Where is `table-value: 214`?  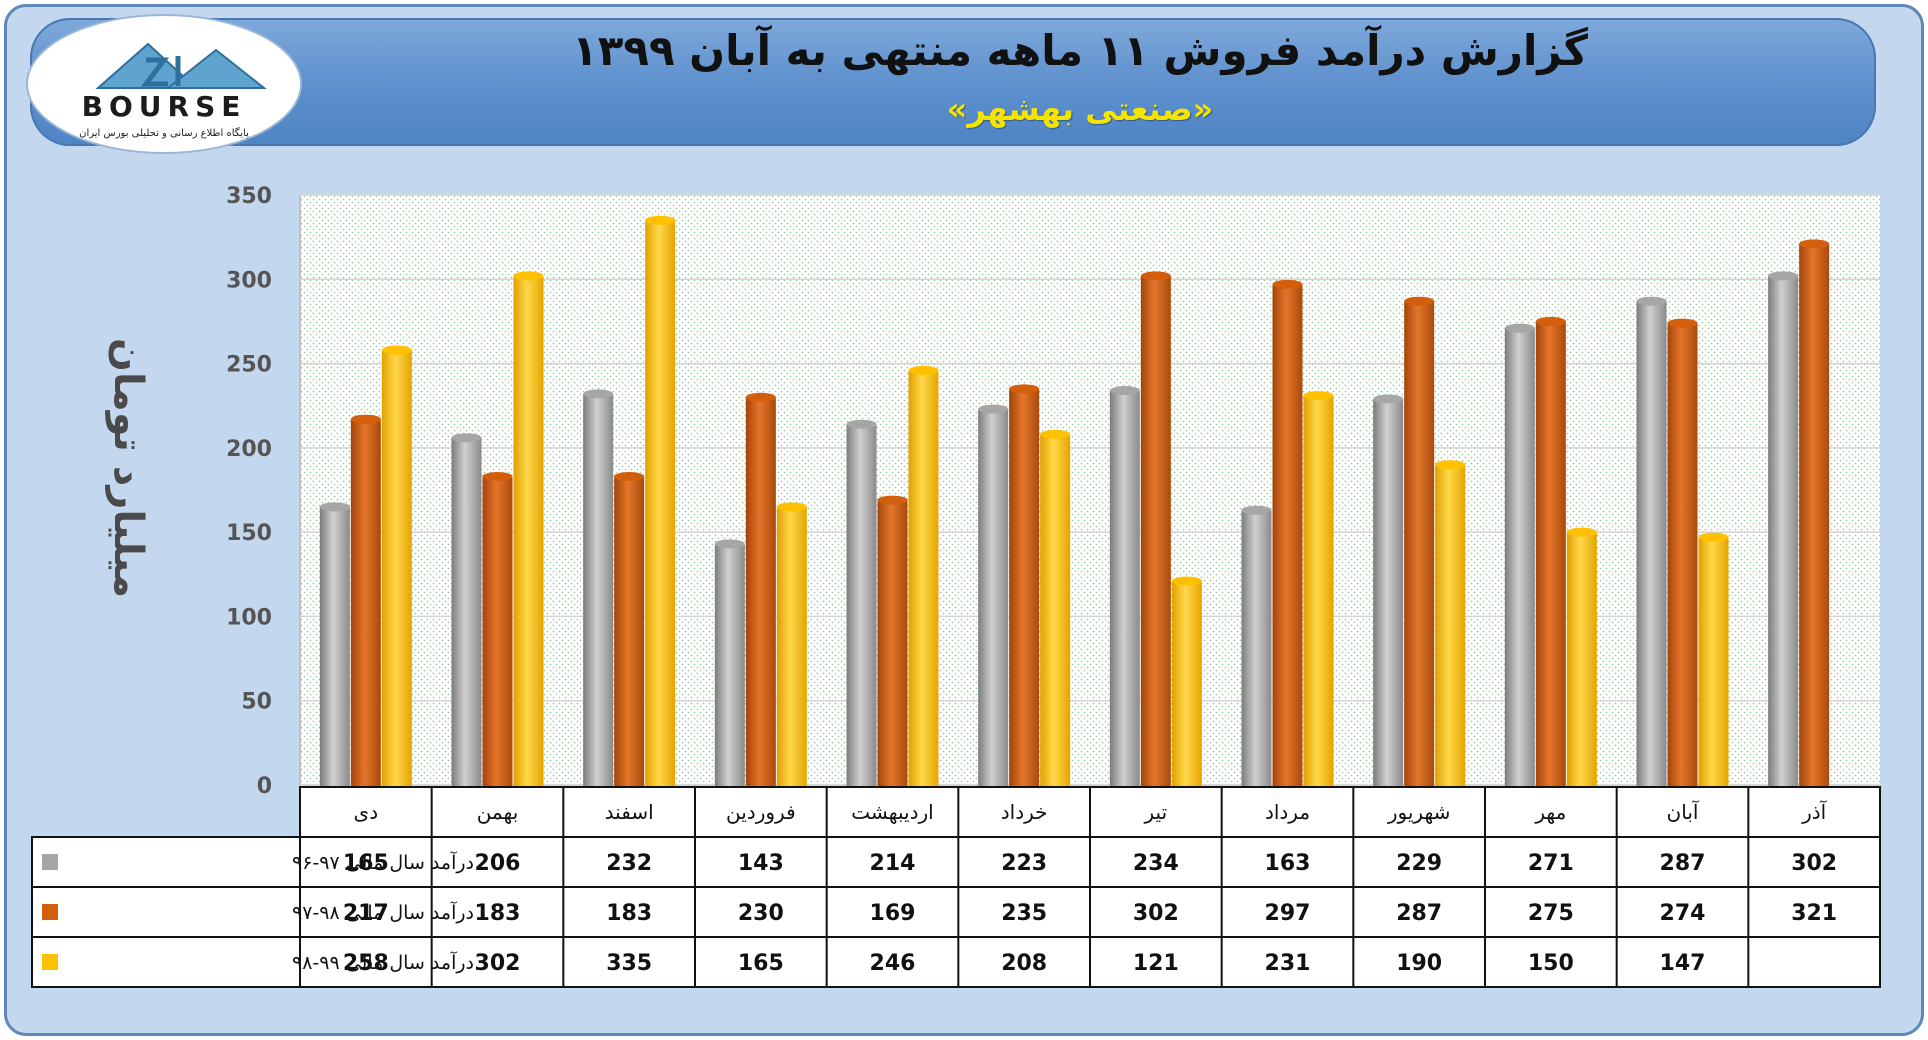
table-value: 214 is located at coordinates (893, 863).